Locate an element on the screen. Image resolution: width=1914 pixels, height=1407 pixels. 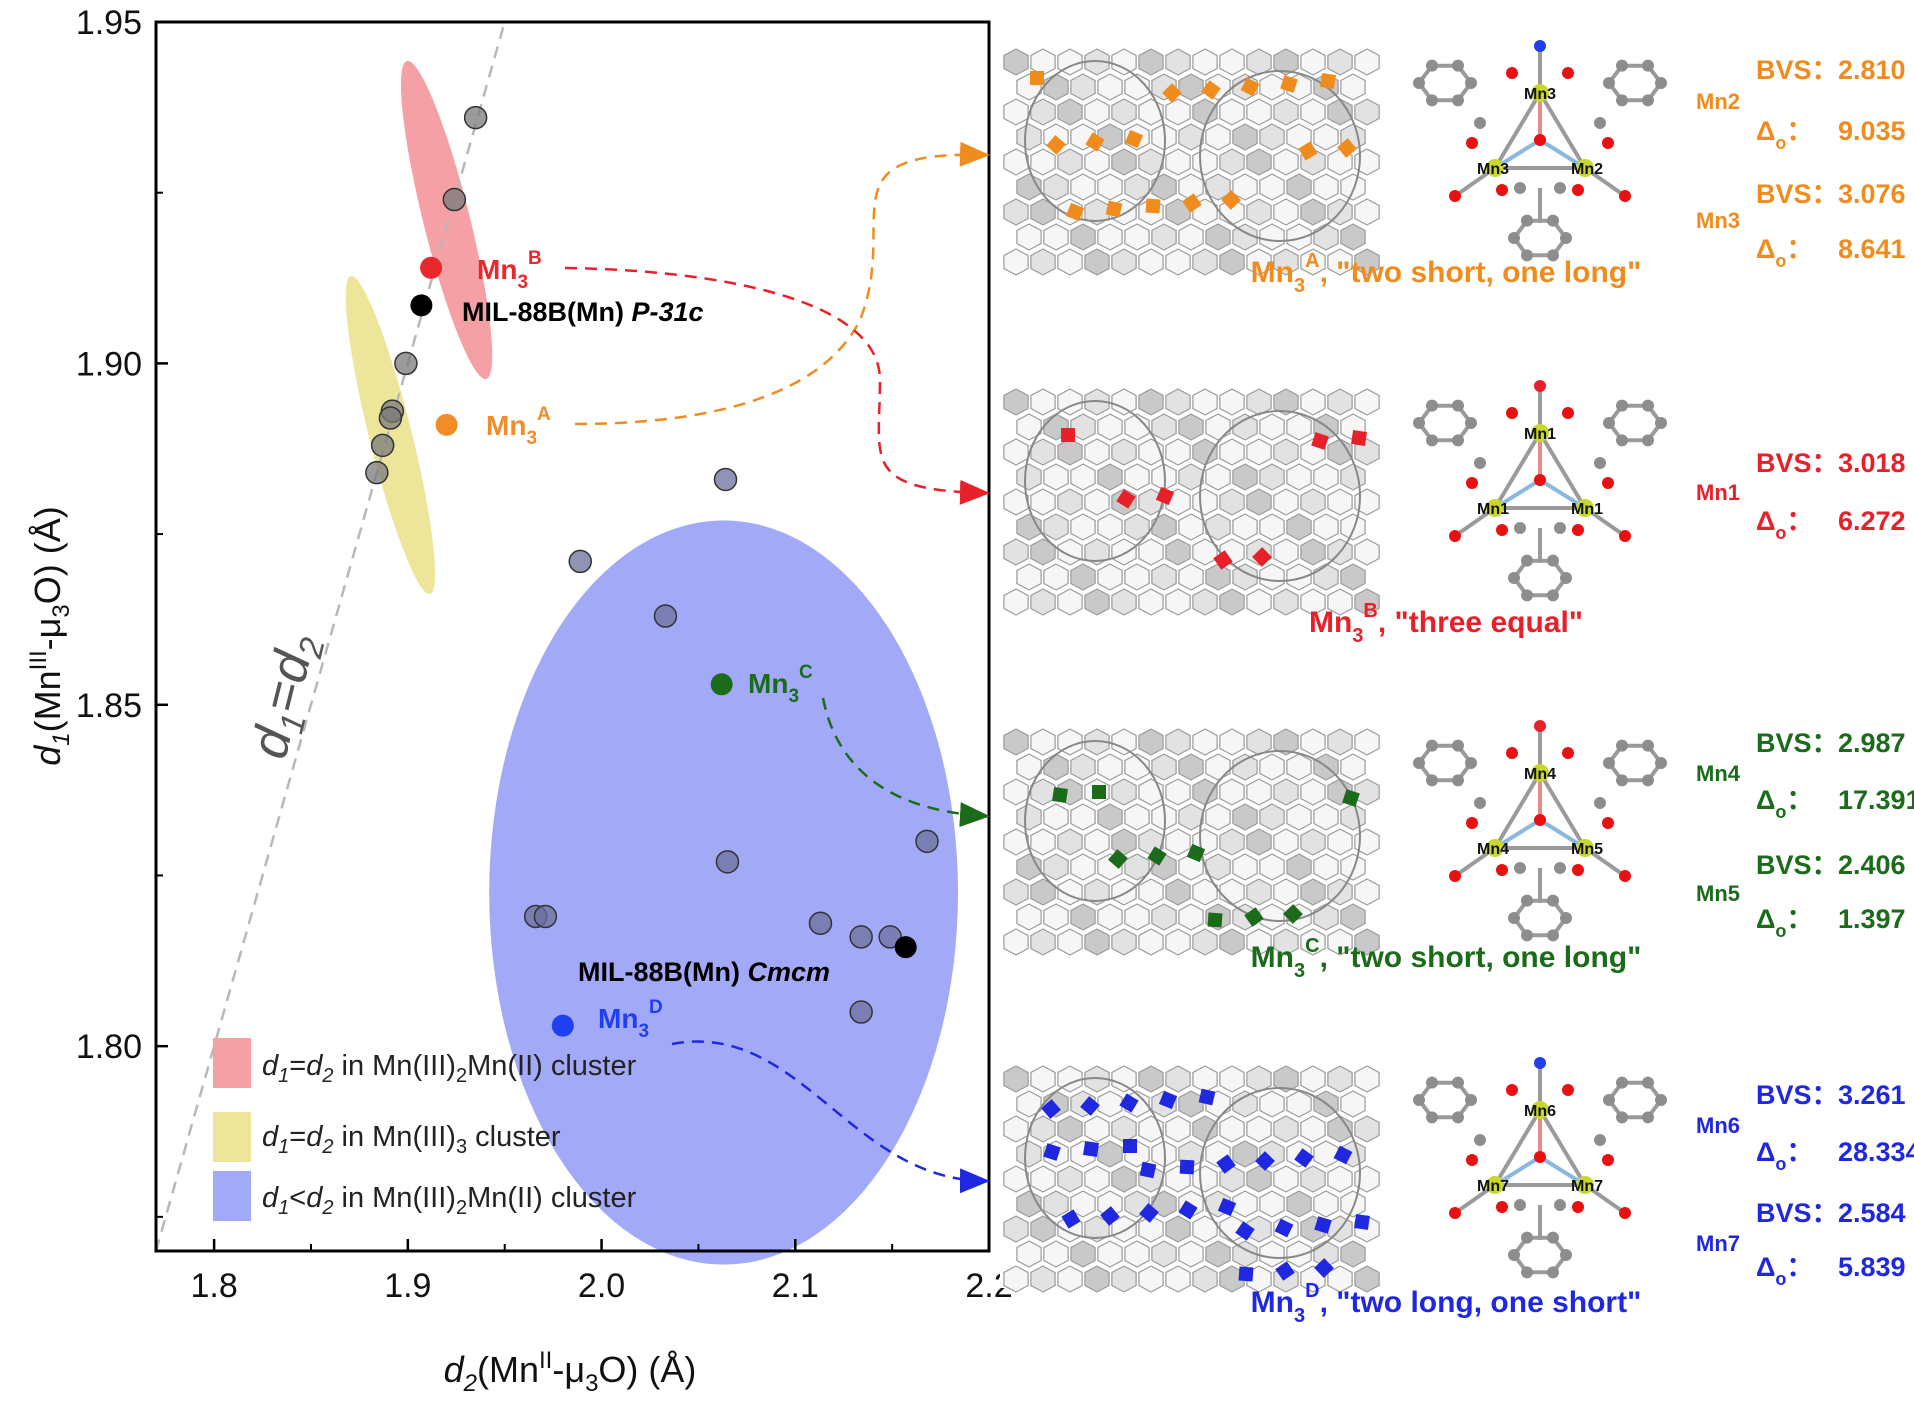
terminal-ligand-atom is located at coordinates (1540, 1063).